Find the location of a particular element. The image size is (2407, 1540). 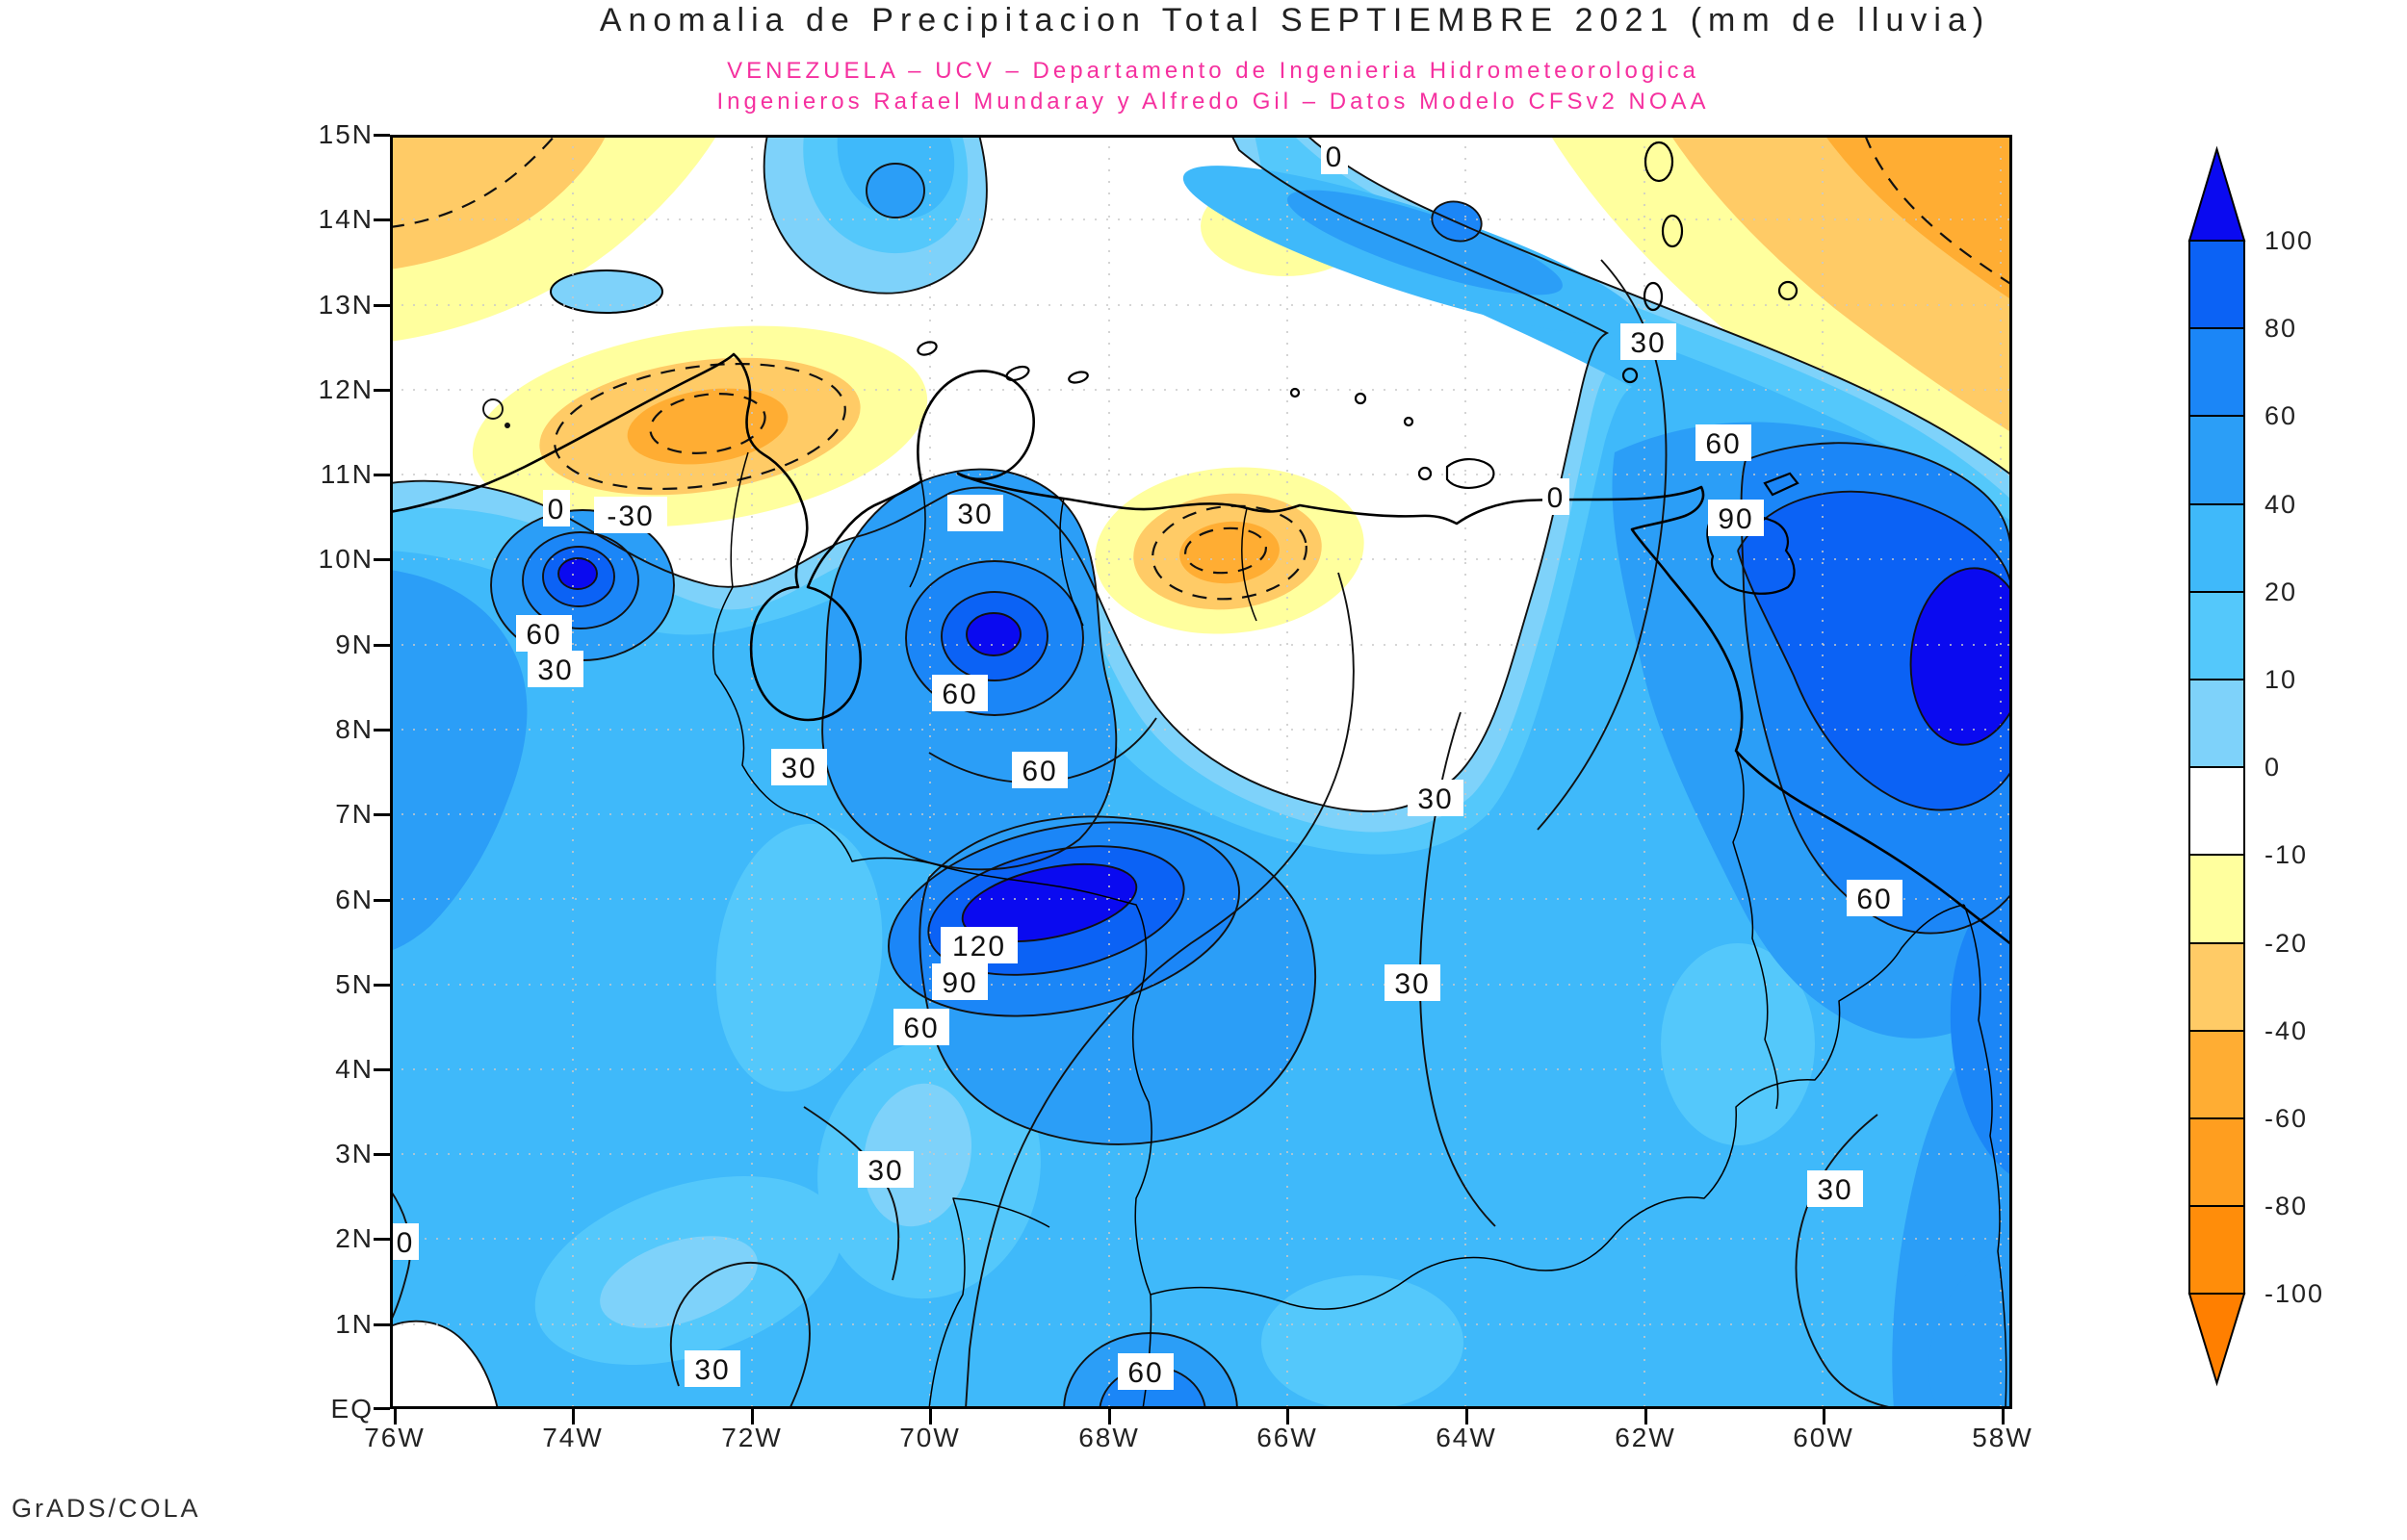

lat-axis-label: 1N is located at coordinates (354, 1324).